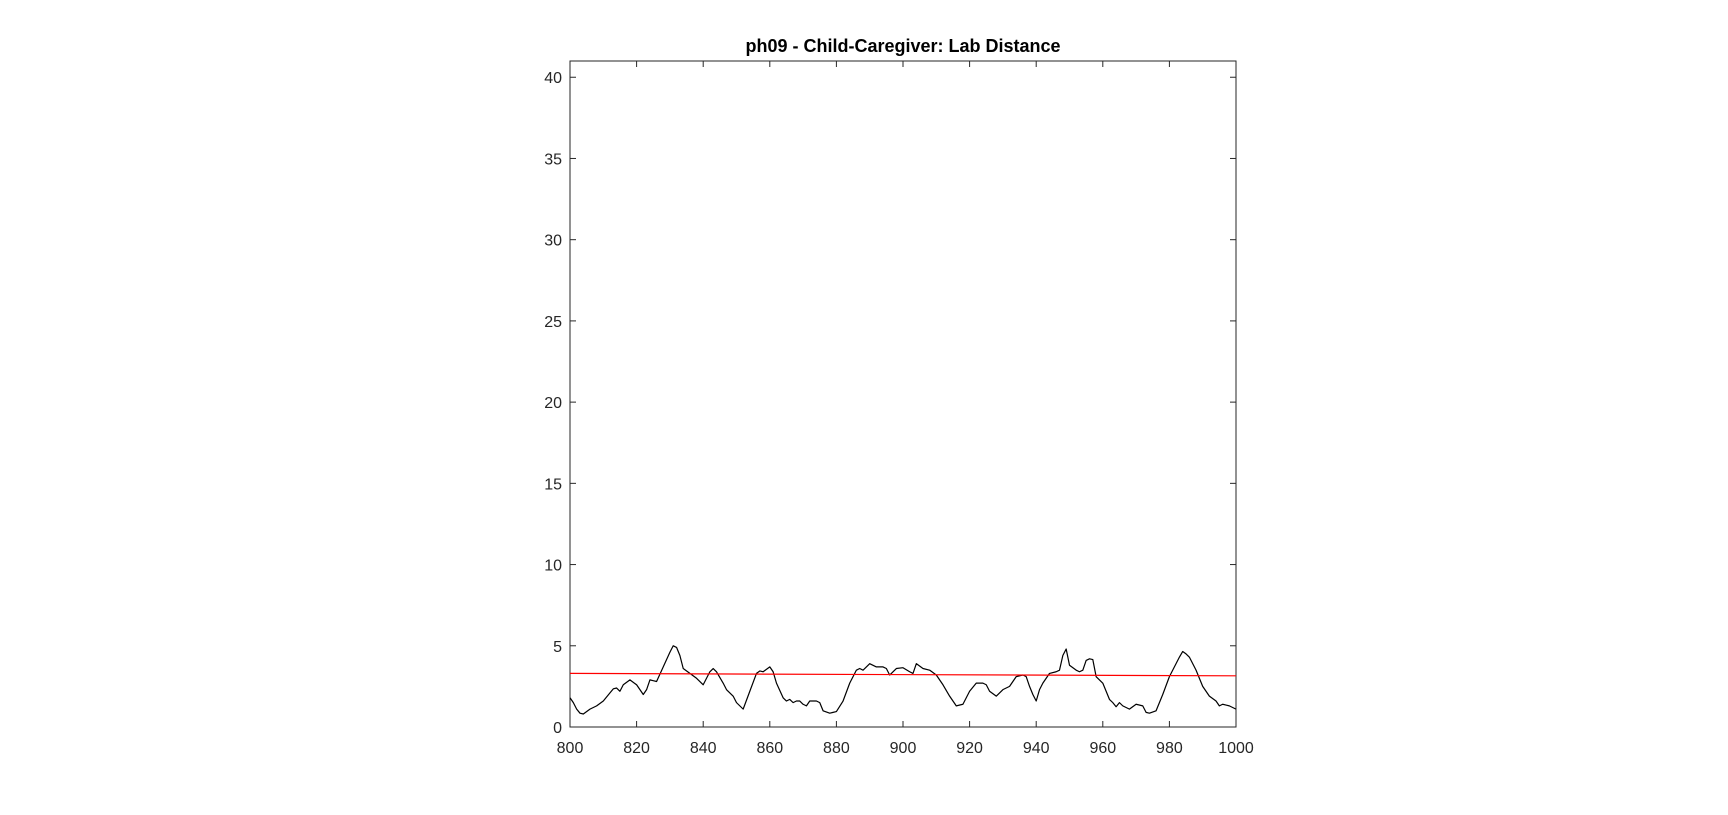 The width and height of the screenshot is (1728, 815). I want to click on y-tick-label: 40, so click(553, 78).